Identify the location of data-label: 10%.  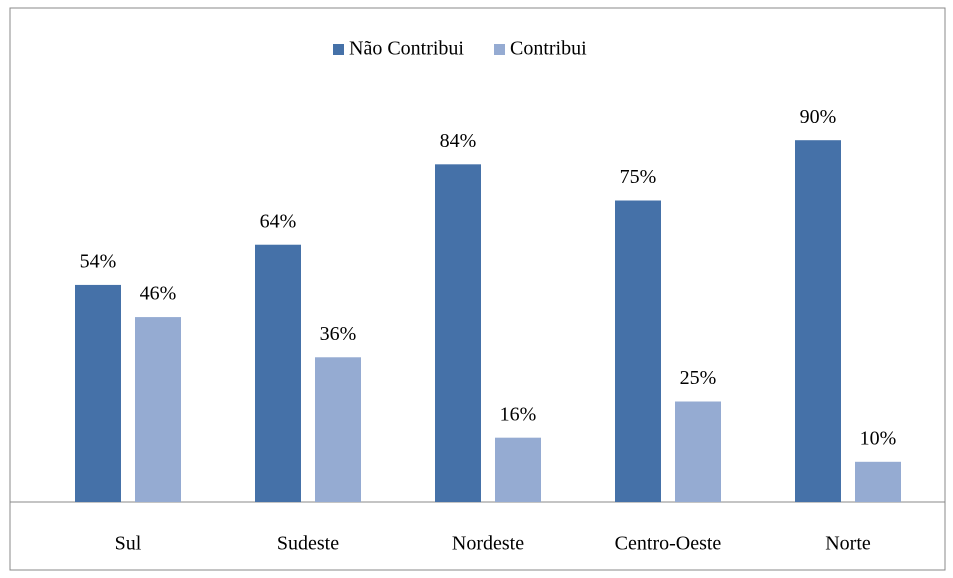
(878, 438).